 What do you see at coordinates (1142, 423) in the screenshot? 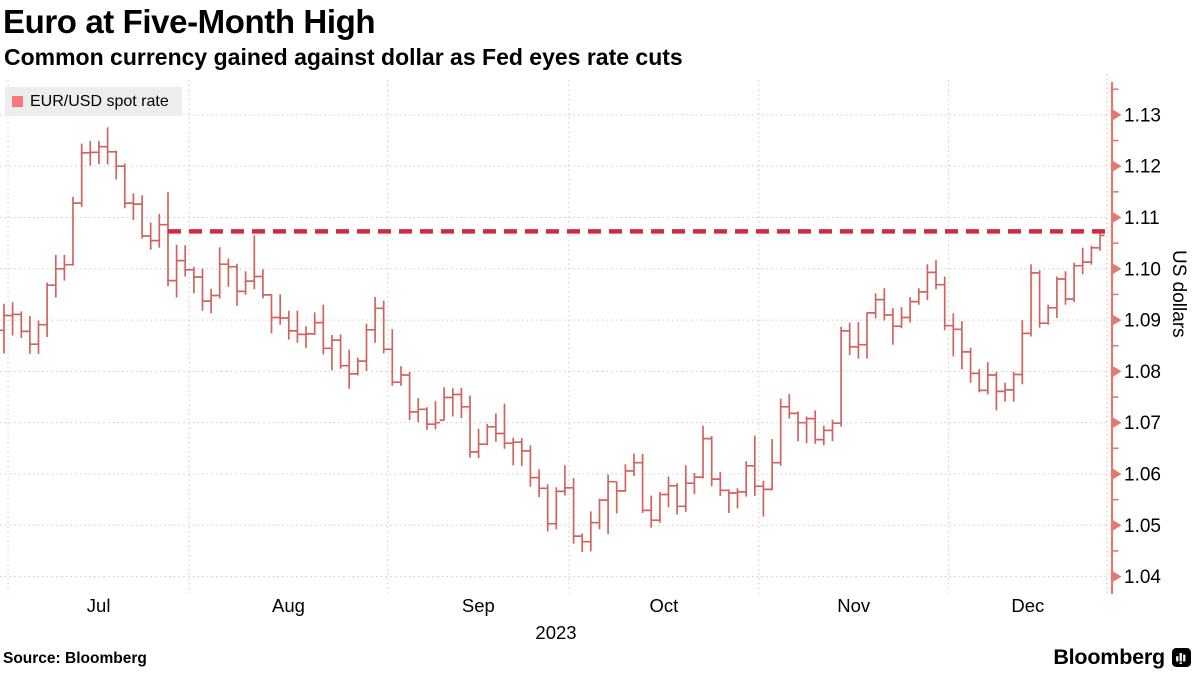
I see `svg-text: 1.07` at bounding box center [1142, 423].